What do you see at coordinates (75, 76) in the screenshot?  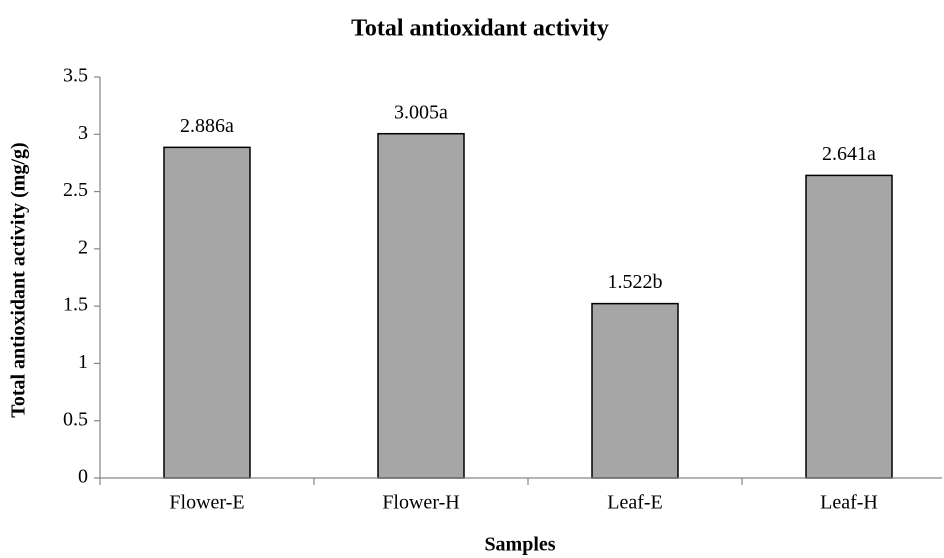 I see `y-tick-label: 3.5` at bounding box center [75, 76].